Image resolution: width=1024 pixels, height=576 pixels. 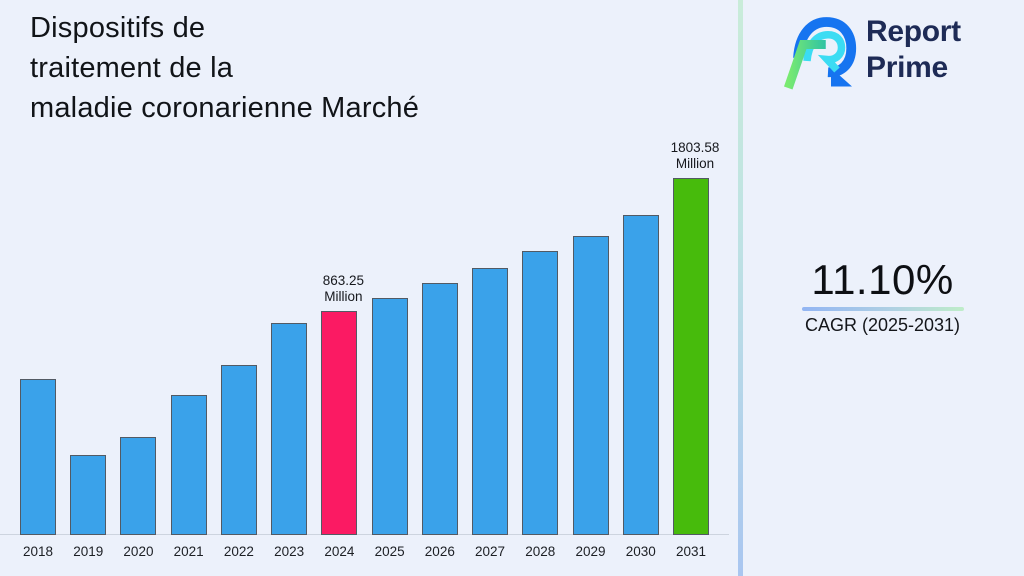 I want to click on bar-2019, so click(x=88, y=495).